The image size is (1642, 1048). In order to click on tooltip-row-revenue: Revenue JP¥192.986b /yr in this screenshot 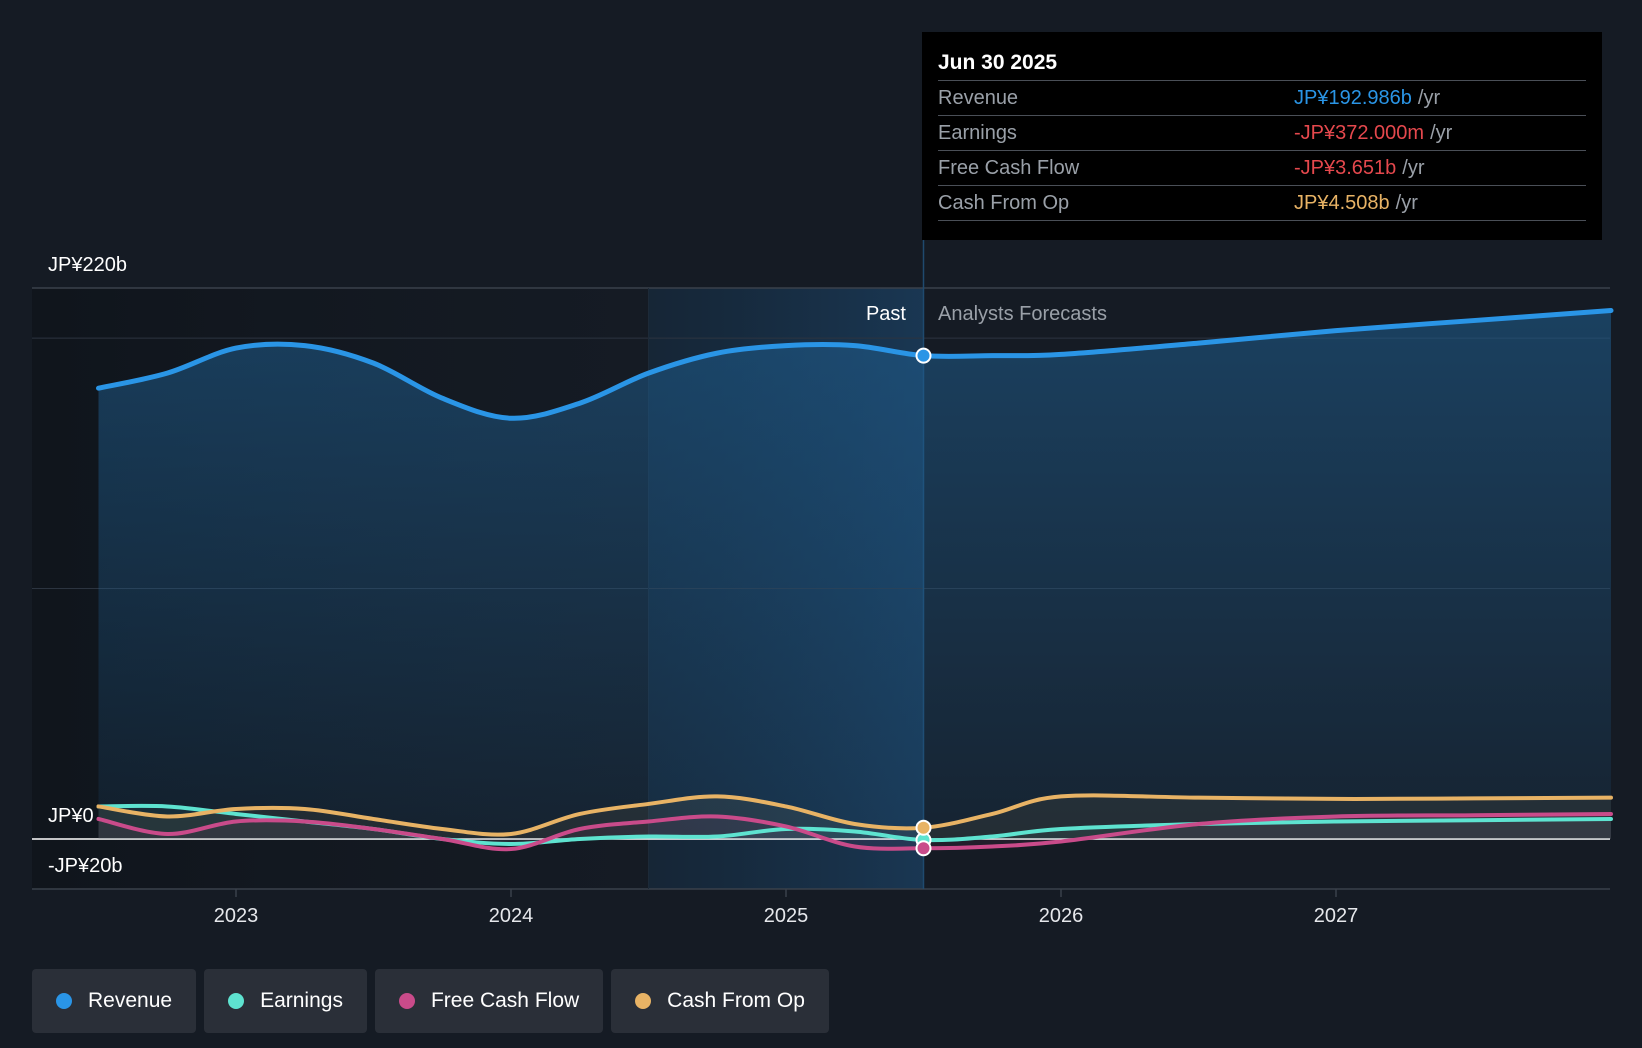, I will do `click(1262, 98)`.